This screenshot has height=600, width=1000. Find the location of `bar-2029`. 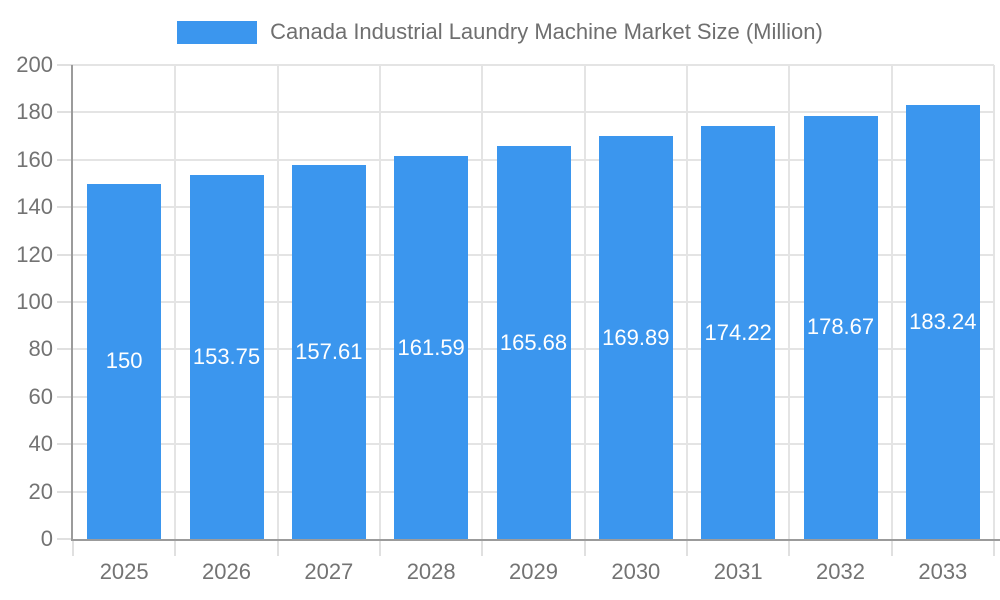

bar-2029 is located at coordinates (533, 342).